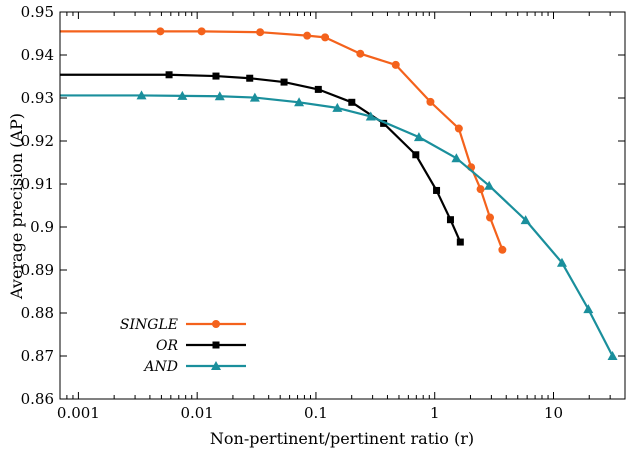 The image size is (632, 456). Describe the element at coordinates (435, 413) in the screenshot. I see `x-tick-label: 1` at that location.